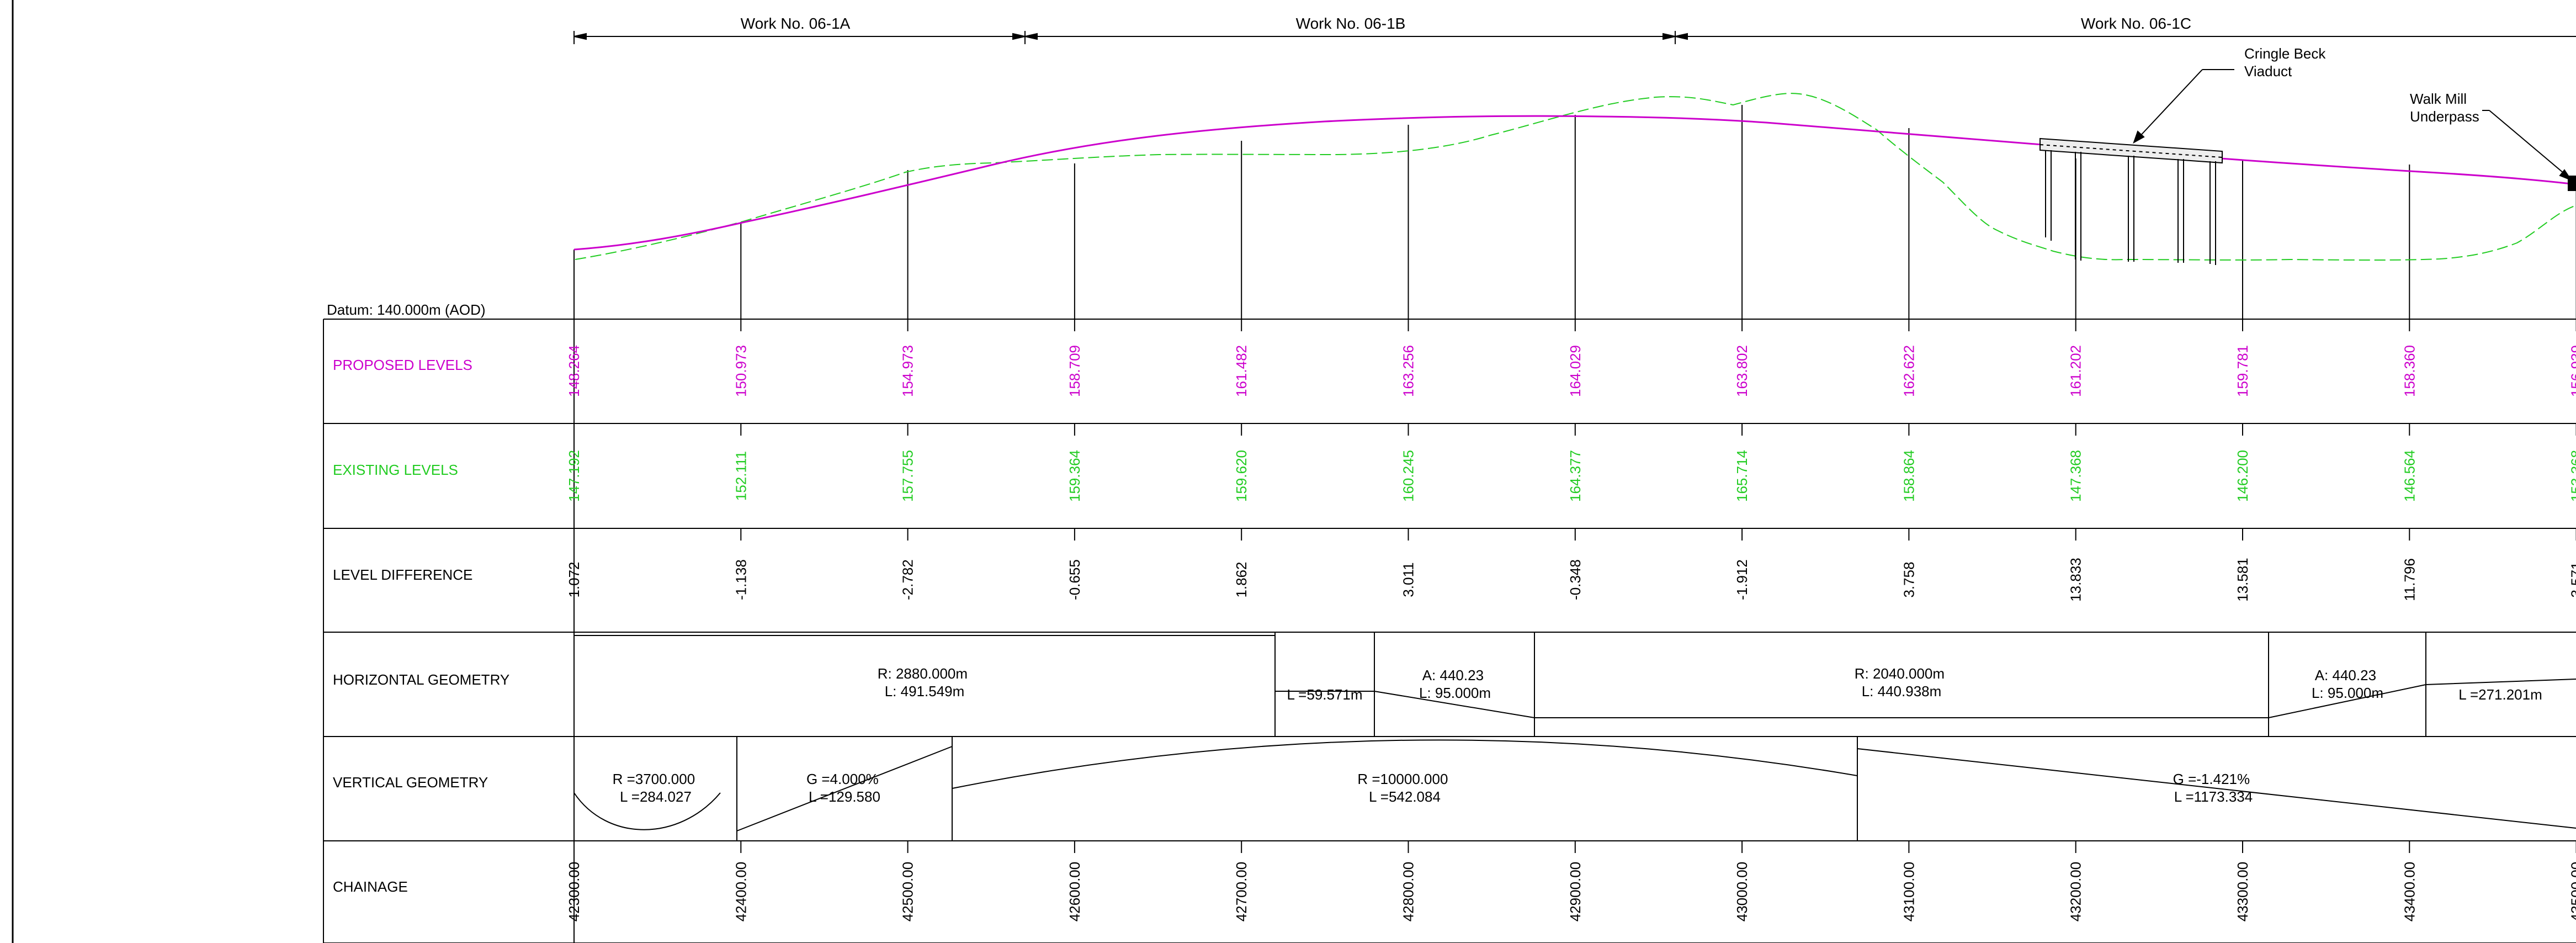  I want to click on chainage-value: 42900.00, so click(1575, 891).